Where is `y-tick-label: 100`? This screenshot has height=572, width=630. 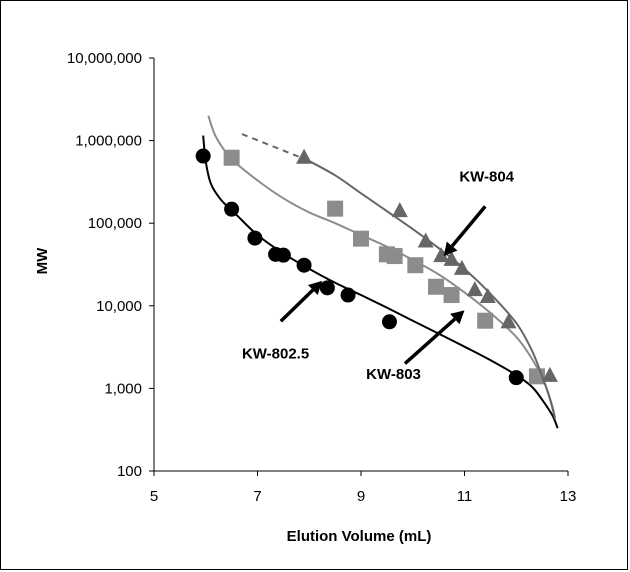 y-tick-label: 100 is located at coordinates (129, 471).